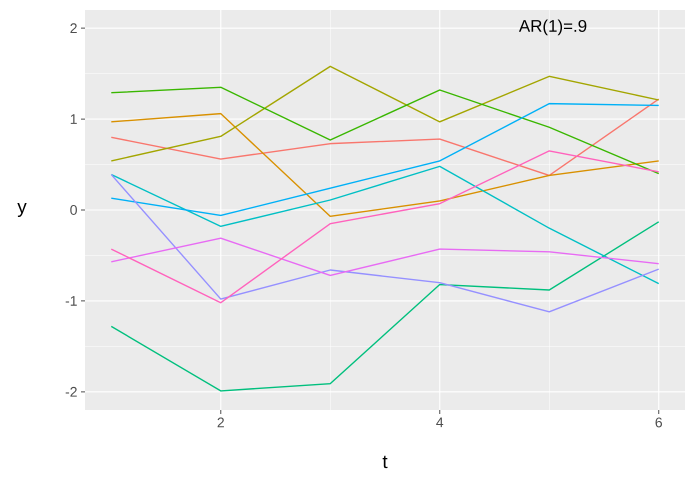  I want to click on x-tick-label: 4, so click(440, 423).